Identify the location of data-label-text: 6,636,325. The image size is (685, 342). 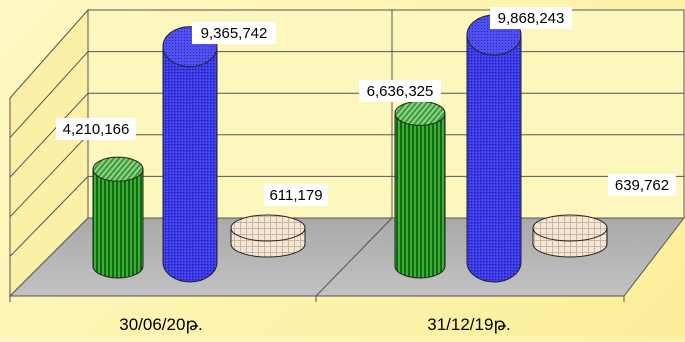
(400, 91).